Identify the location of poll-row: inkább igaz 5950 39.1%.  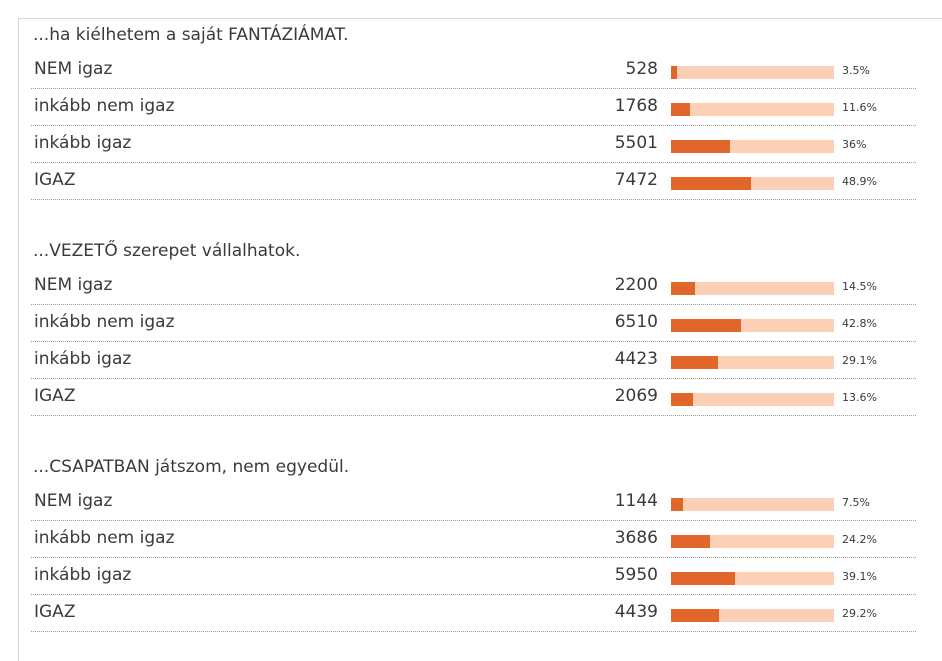
(473, 577).